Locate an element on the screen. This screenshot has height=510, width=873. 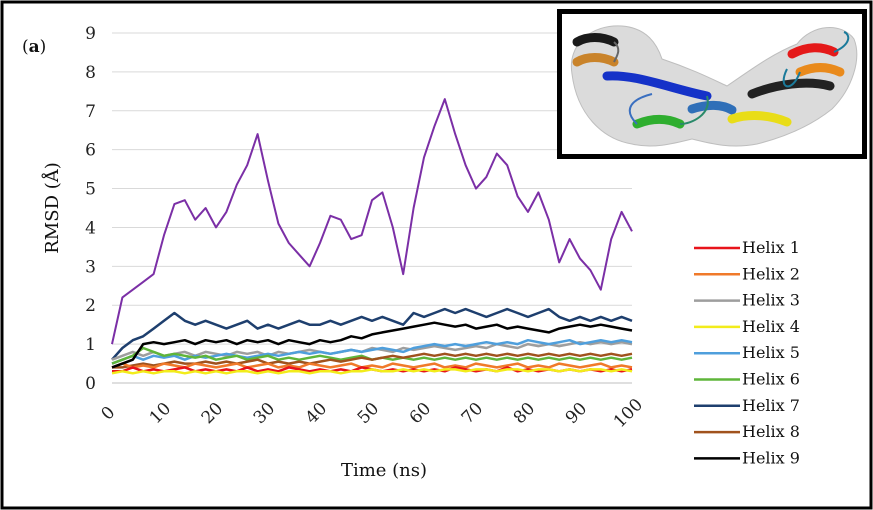
legend-label: Helix 2 is located at coordinates (771, 273).